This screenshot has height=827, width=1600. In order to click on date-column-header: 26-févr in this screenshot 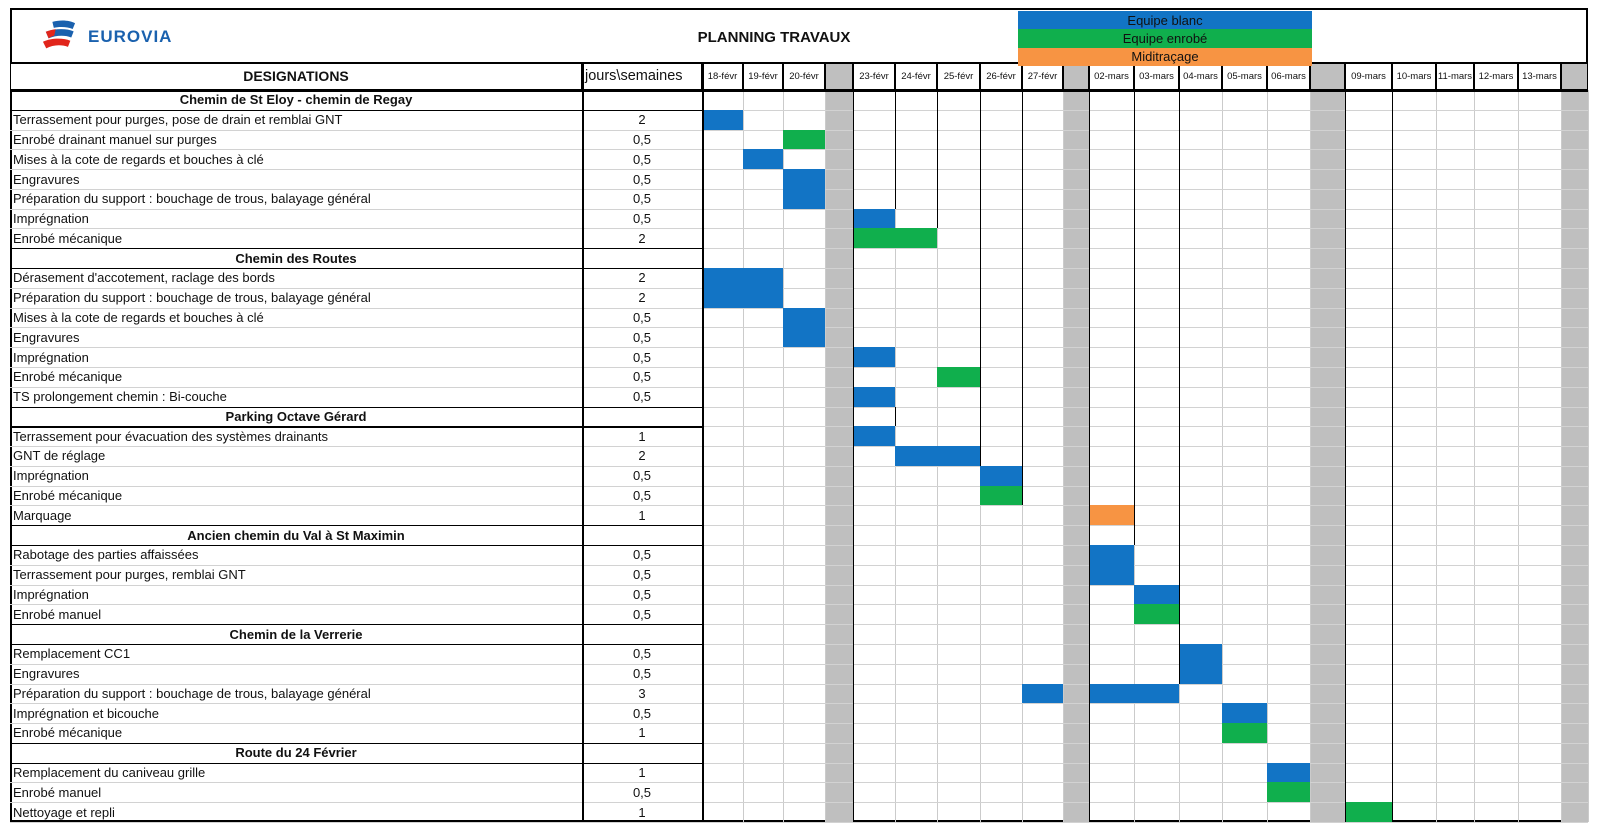, I will do `click(1001, 76)`.